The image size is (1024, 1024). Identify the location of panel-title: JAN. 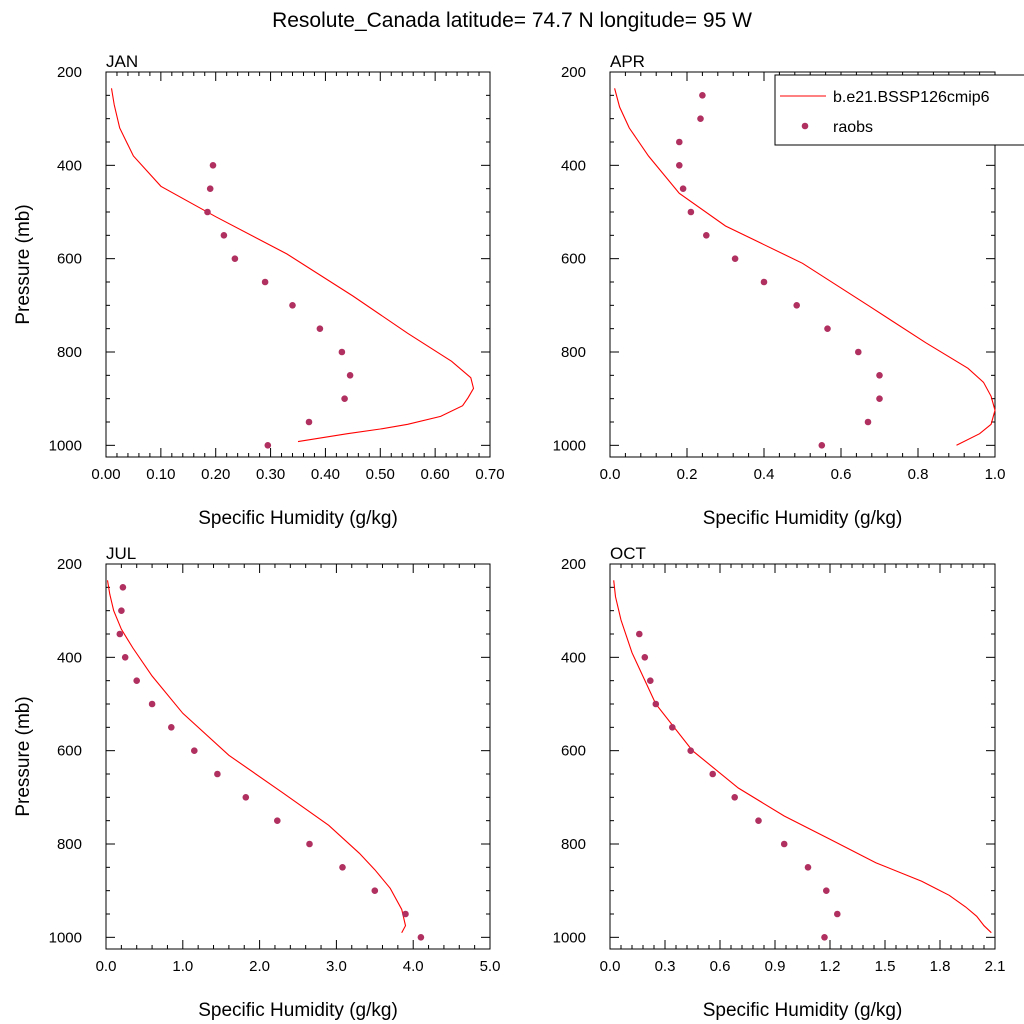
(122, 61).